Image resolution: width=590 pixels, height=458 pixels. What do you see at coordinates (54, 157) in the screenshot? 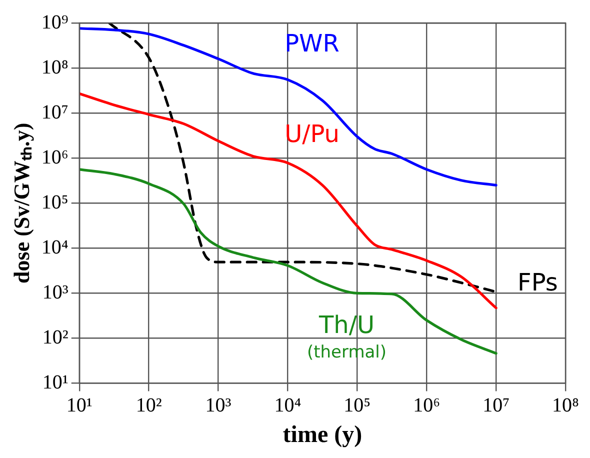
I see `y-tick-label: 10⁶` at bounding box center [54, 157].